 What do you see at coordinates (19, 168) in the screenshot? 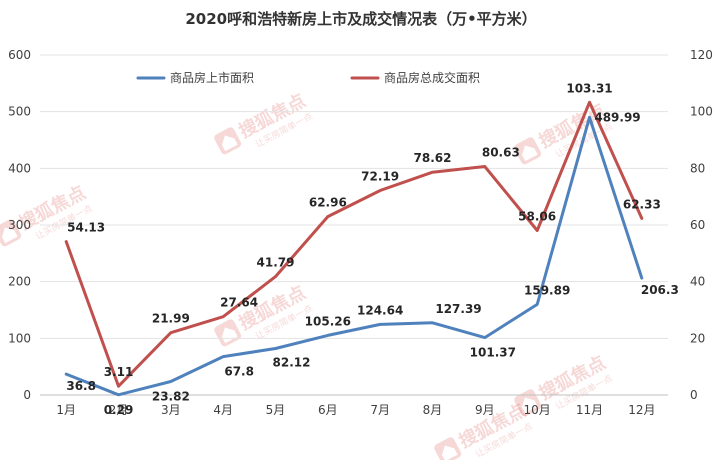
I see `left-tick-label: 400` at bounding box center [19, 168].